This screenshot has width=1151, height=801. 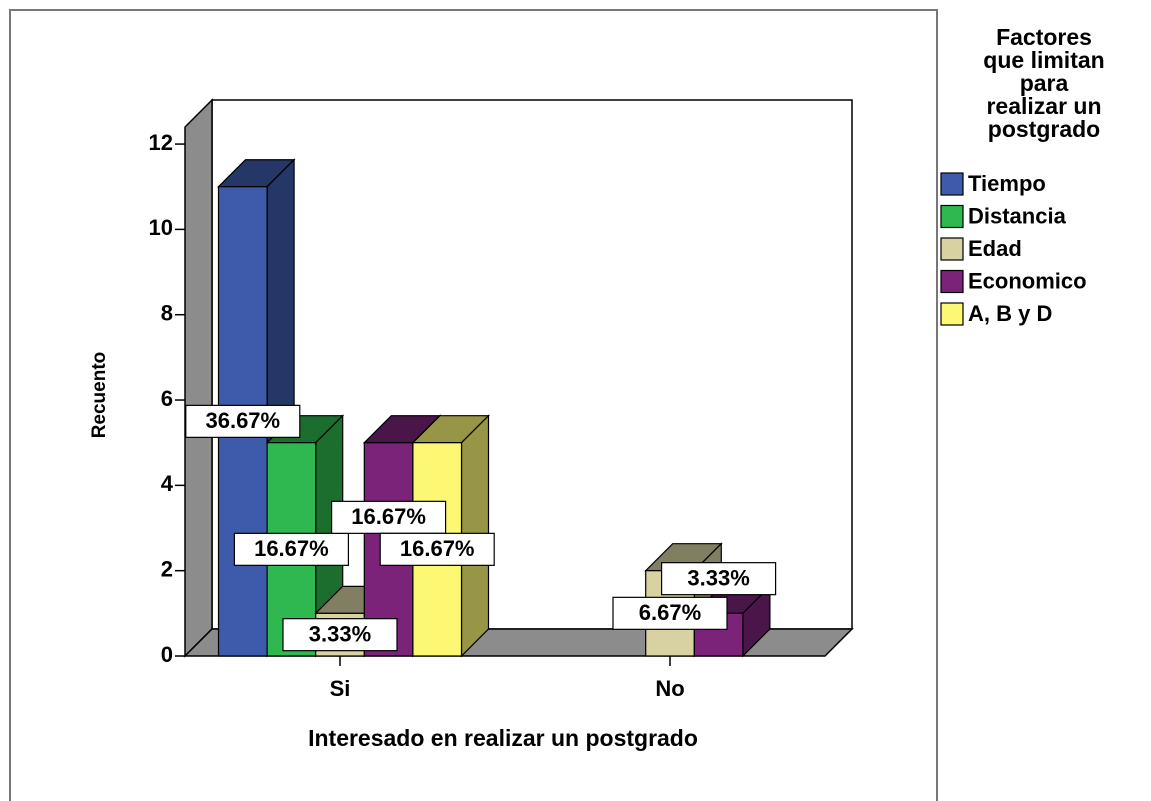 What do you see at coordinates (99, 395) in the screenshot?
I see `y-axis-label: Recuento` at bounding box center [99, 395].